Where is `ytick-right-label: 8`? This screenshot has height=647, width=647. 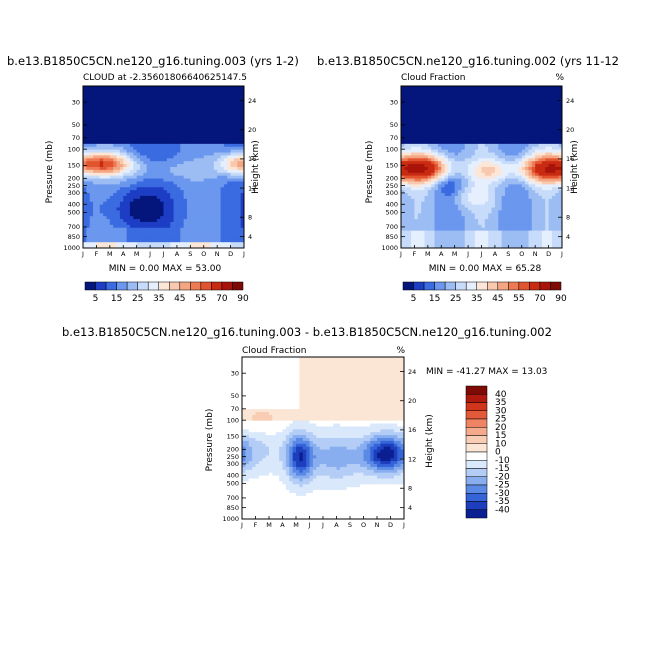
ytick-right-label: 8 is located at coordinates (250, 217).